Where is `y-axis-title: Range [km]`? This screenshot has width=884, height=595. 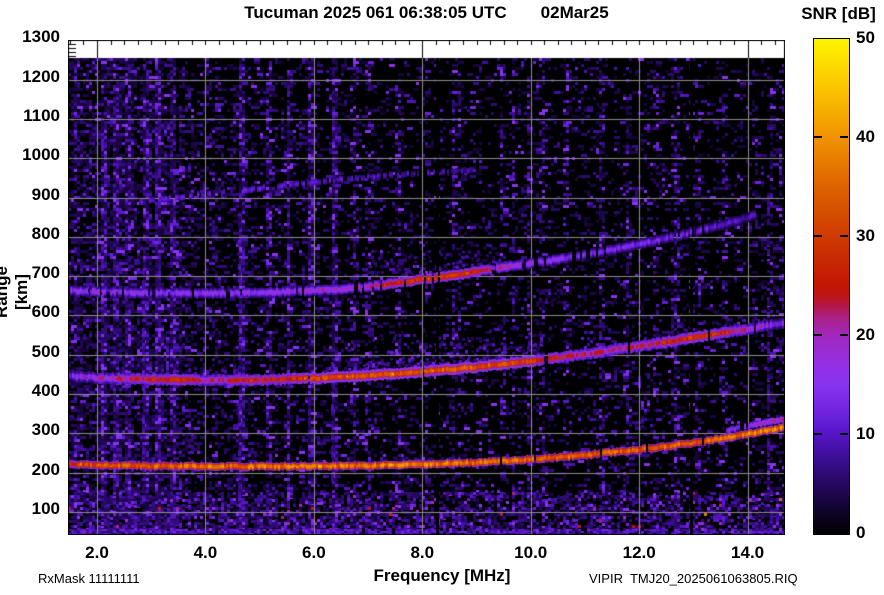 y-axis-title: Range [km] is located at coordinates (15, 292).